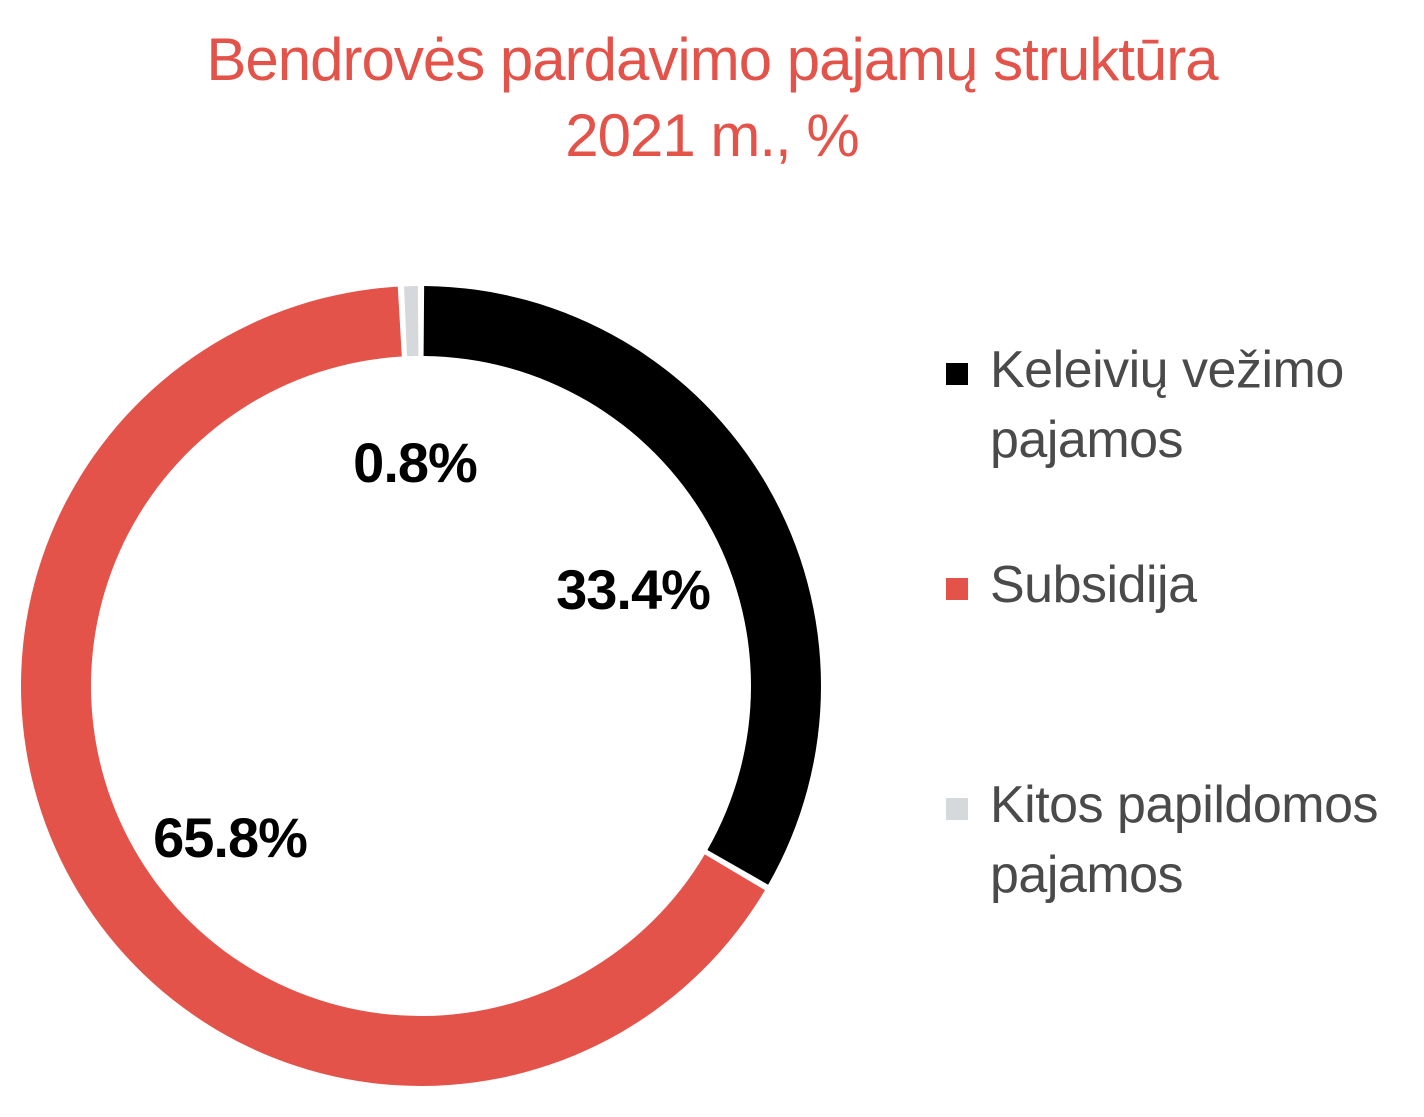  Describe the element at coordinates (411, 321) in the screenshot. I see `slice-kitos` at that location.